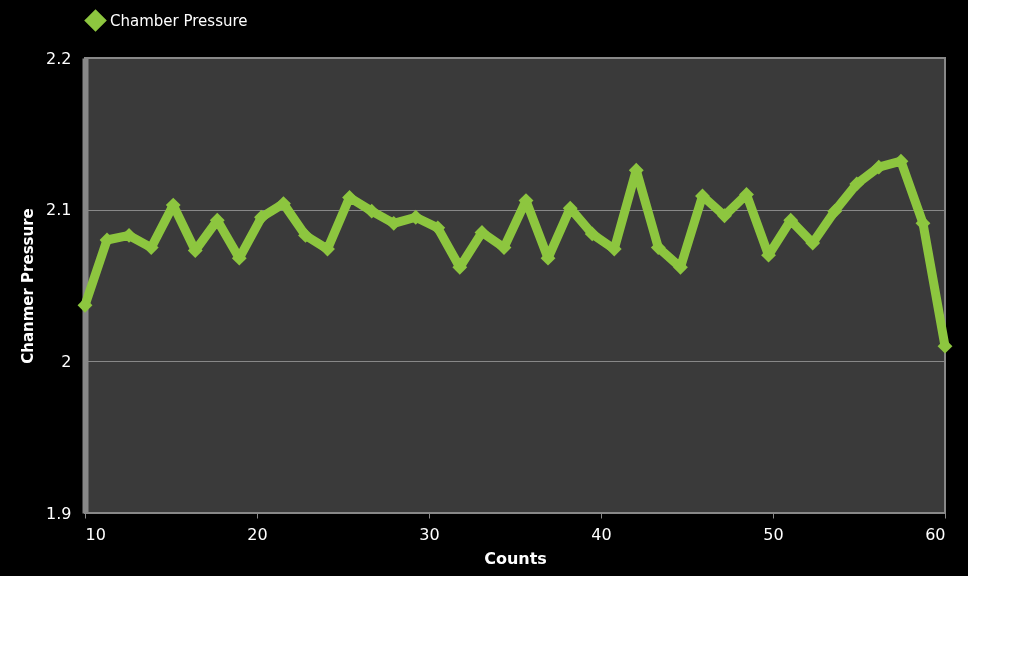 This screenshot has width=1013, height=656. What do you see at coordinates (515, 558) in the screenshot?
I see `x-axis-title: Counts` at bounding box center [515, 558].